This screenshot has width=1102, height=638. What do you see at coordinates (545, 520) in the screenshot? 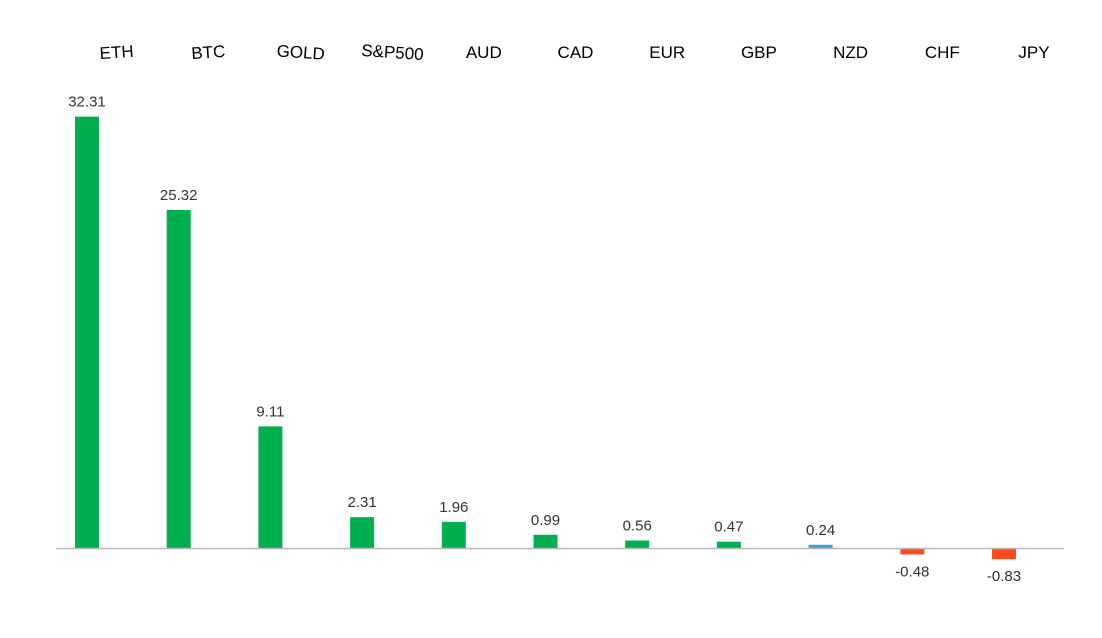
I see `value-label: 0.99` at bounding box center [545, 520].